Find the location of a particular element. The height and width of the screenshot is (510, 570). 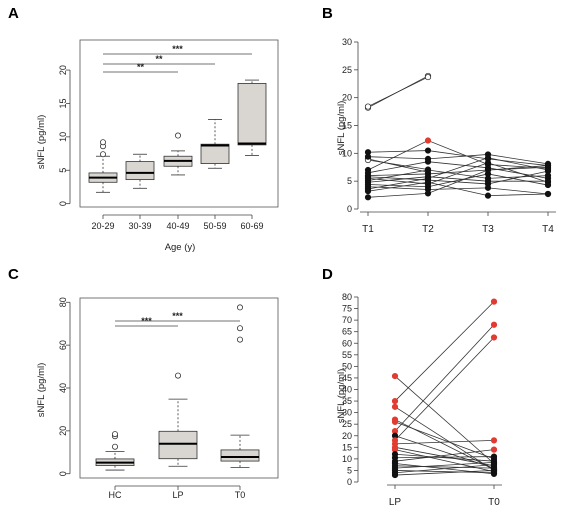

panel-d-x-tick-label: LP is located at coordinates (395, 502).